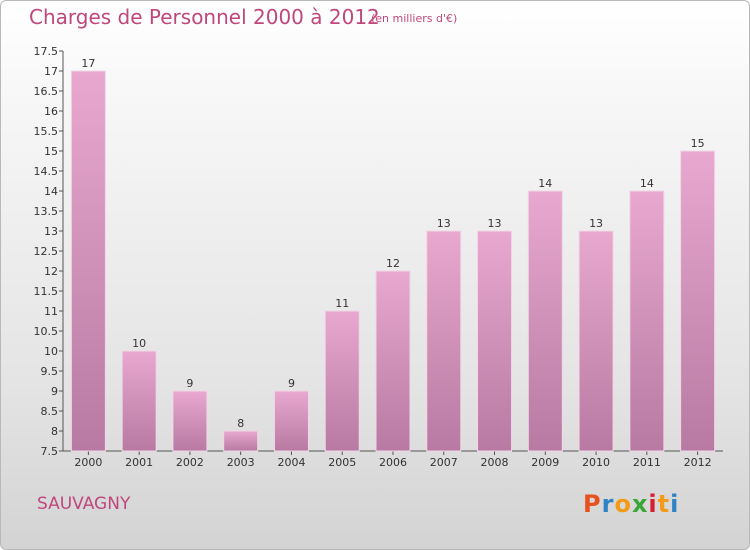  Describe the element at coordinates (51, 351) in the screenshot. I see `y-tick-label: 10` at that location.